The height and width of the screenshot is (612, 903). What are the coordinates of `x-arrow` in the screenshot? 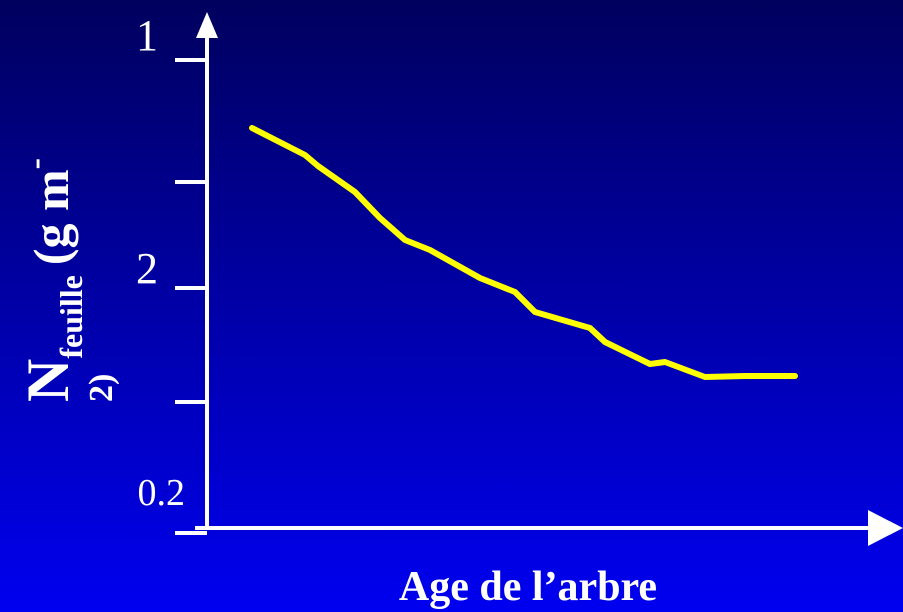 It's located at (885, 528).